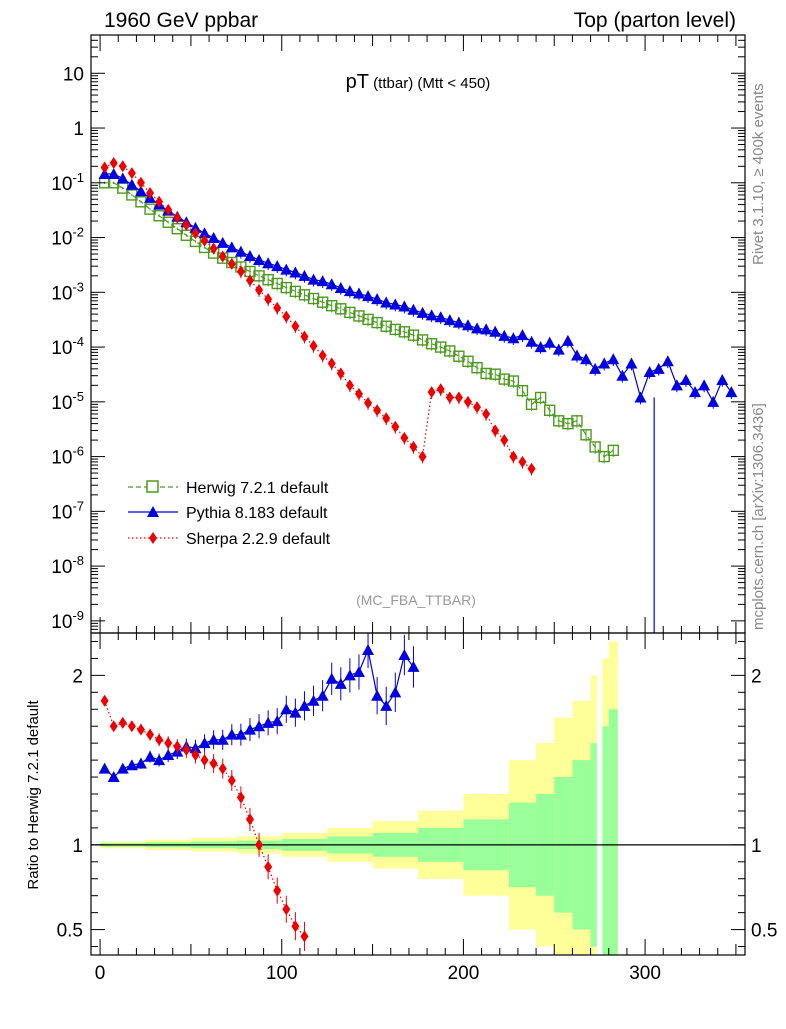 The height and width of the screenshot is (1029, 786). Describe the element at coordinates (229, 539) in the screenshot. I see `legend-entry-sherpa: Sherpa 2.2.9 default` at that location.